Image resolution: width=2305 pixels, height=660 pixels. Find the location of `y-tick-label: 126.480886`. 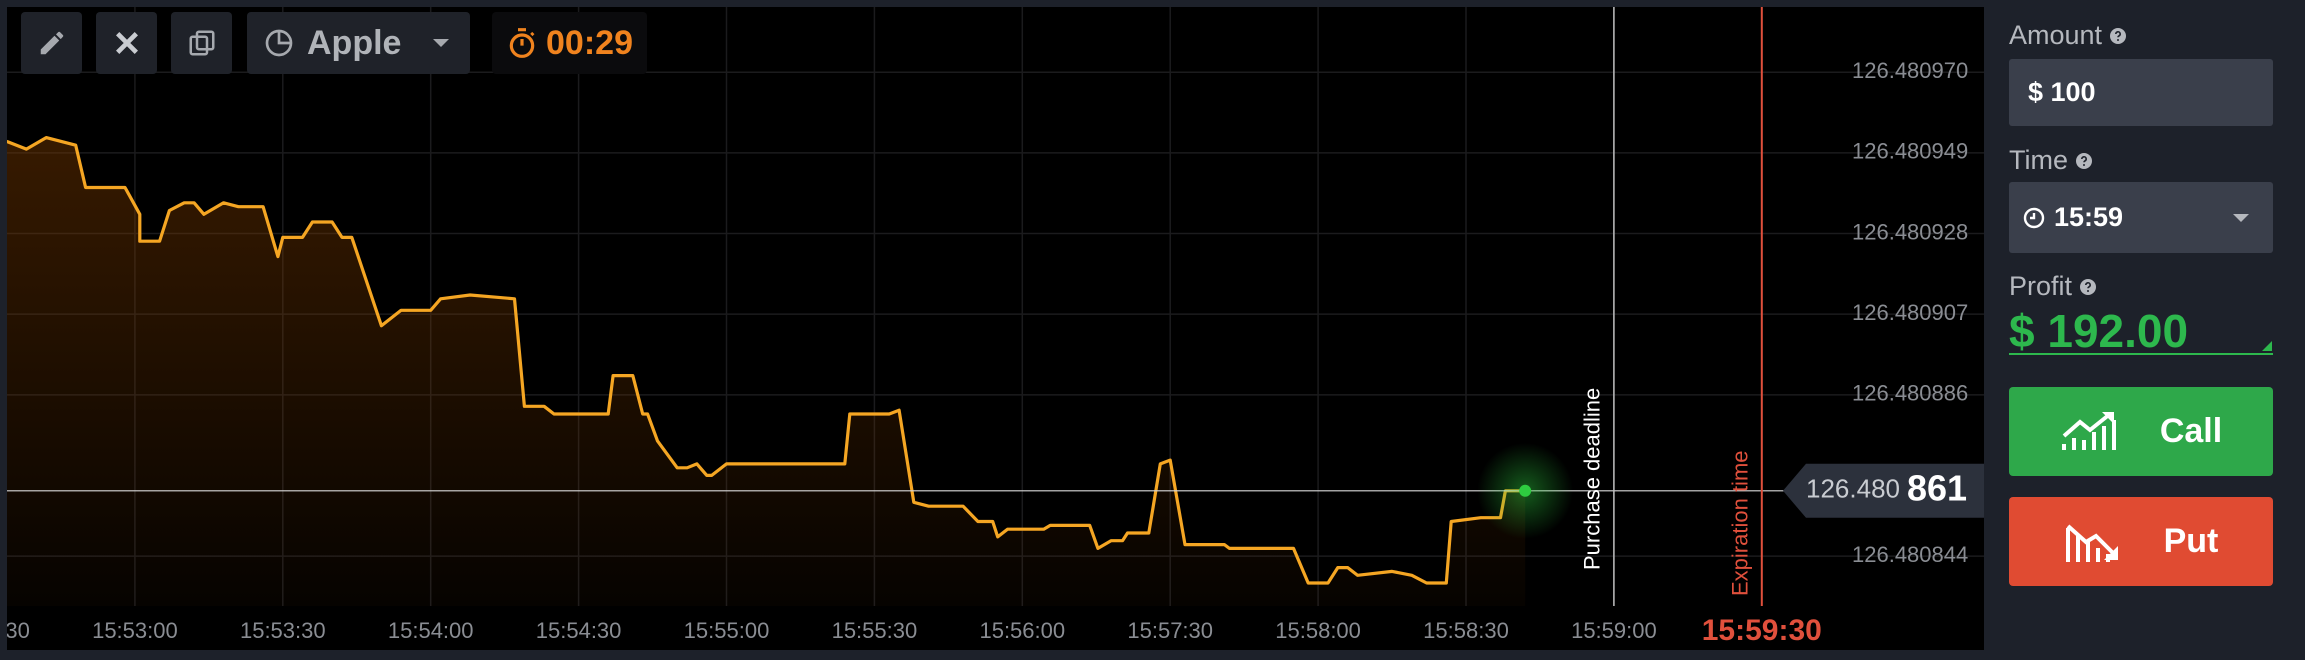

y-tick-label: 126.480886 is located at coordinates (1910, 393).